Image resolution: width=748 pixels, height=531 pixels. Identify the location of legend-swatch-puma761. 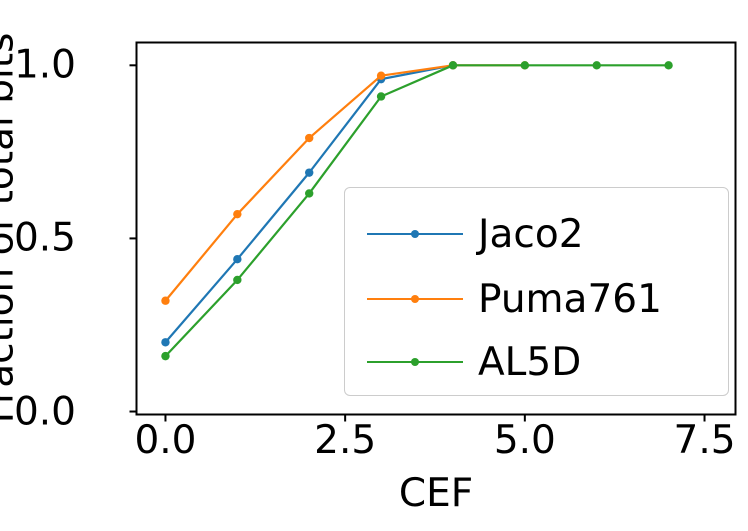
(415, 299).